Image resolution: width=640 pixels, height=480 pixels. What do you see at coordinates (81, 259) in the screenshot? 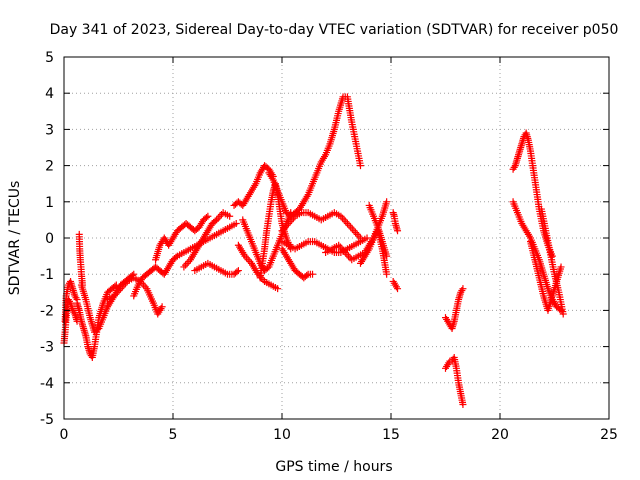
I see `series-sat-c` at bounding box center [81, 259].